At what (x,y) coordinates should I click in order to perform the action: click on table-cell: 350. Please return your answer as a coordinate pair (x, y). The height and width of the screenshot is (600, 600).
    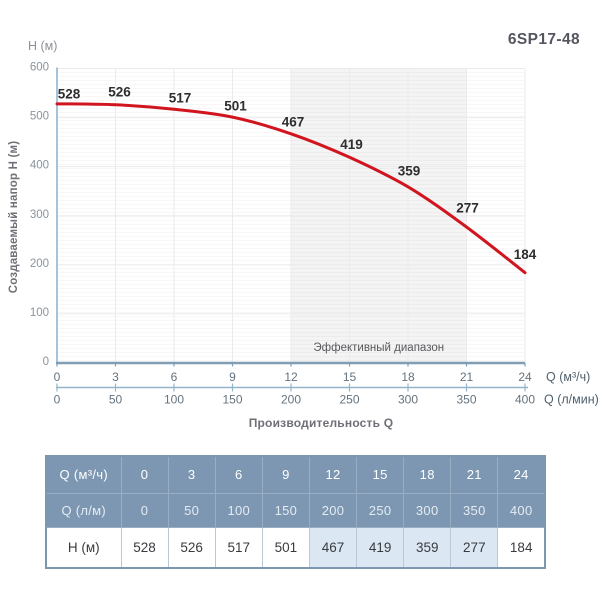
    Looking at the image, I should click on (474, 510).